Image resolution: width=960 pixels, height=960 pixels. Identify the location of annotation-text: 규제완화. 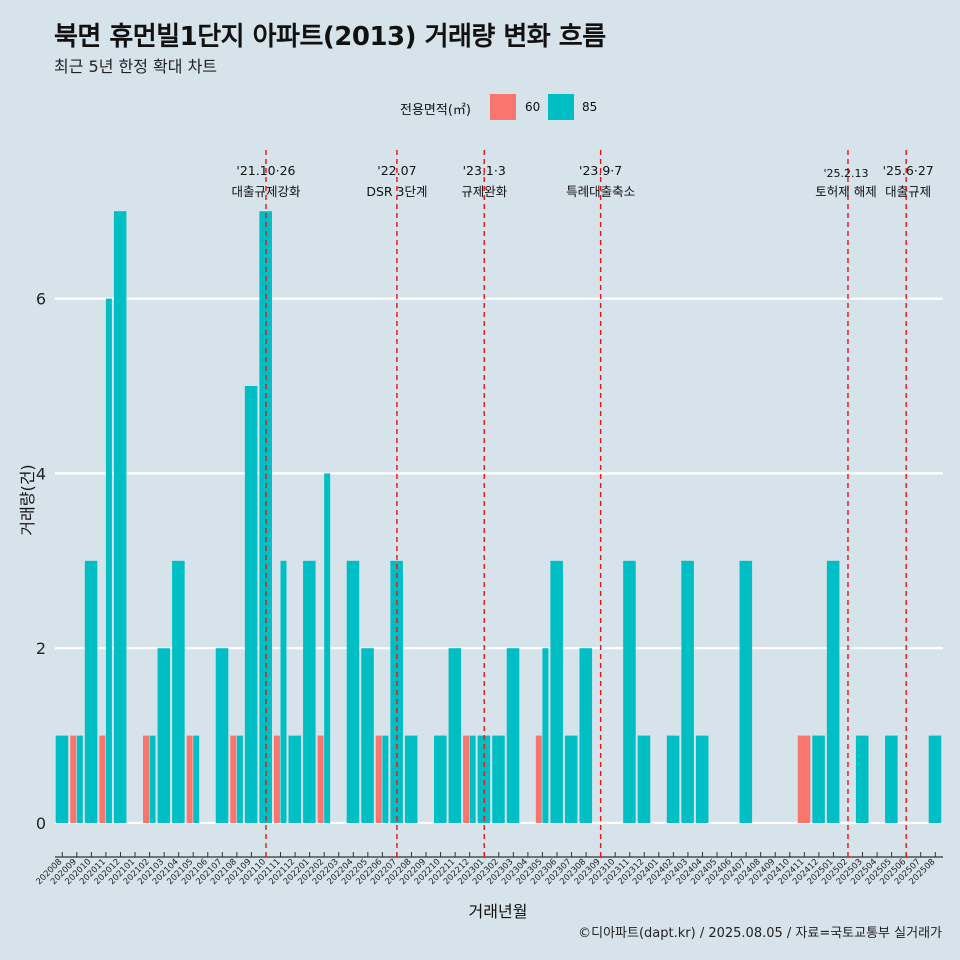
(484, 191).